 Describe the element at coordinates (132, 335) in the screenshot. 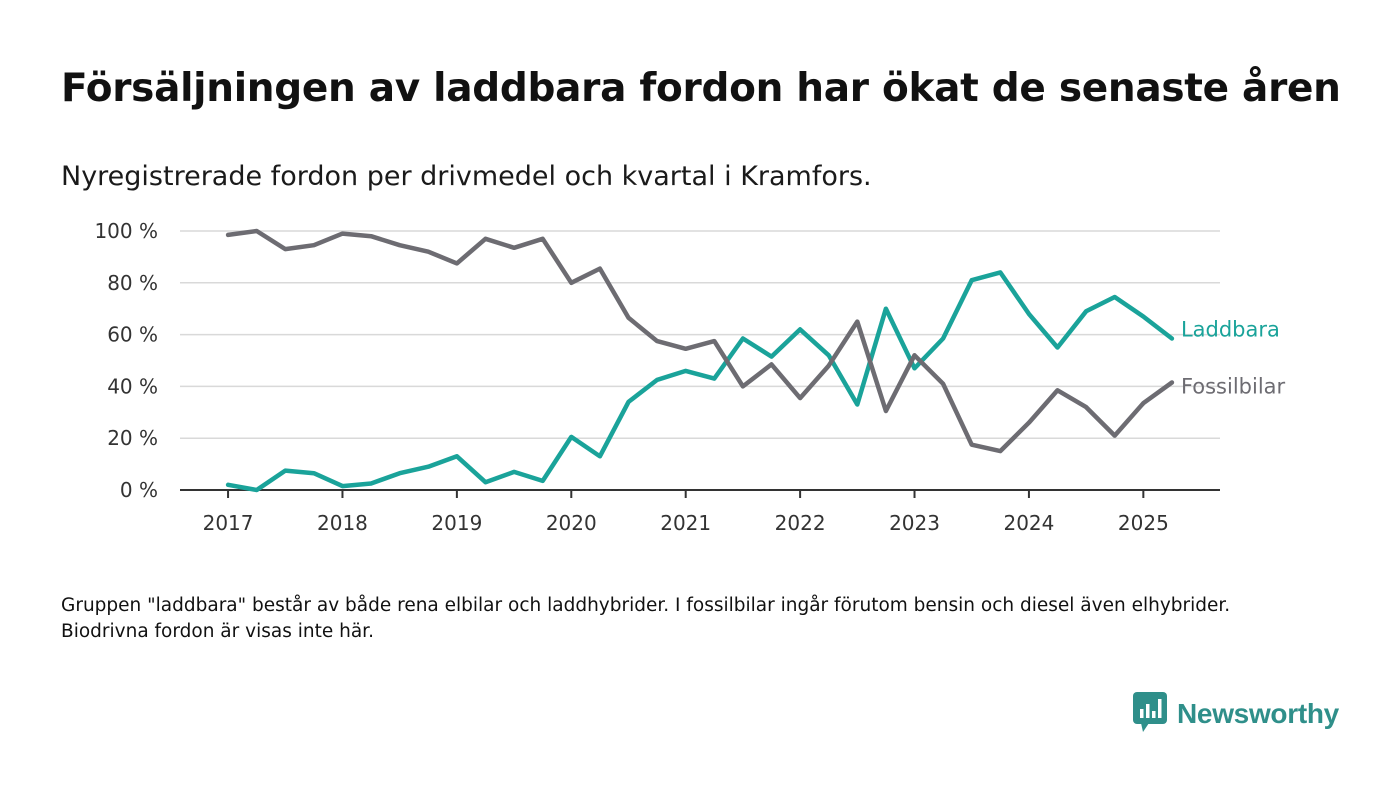

I see `y-tick-label: 60 %` at that location.